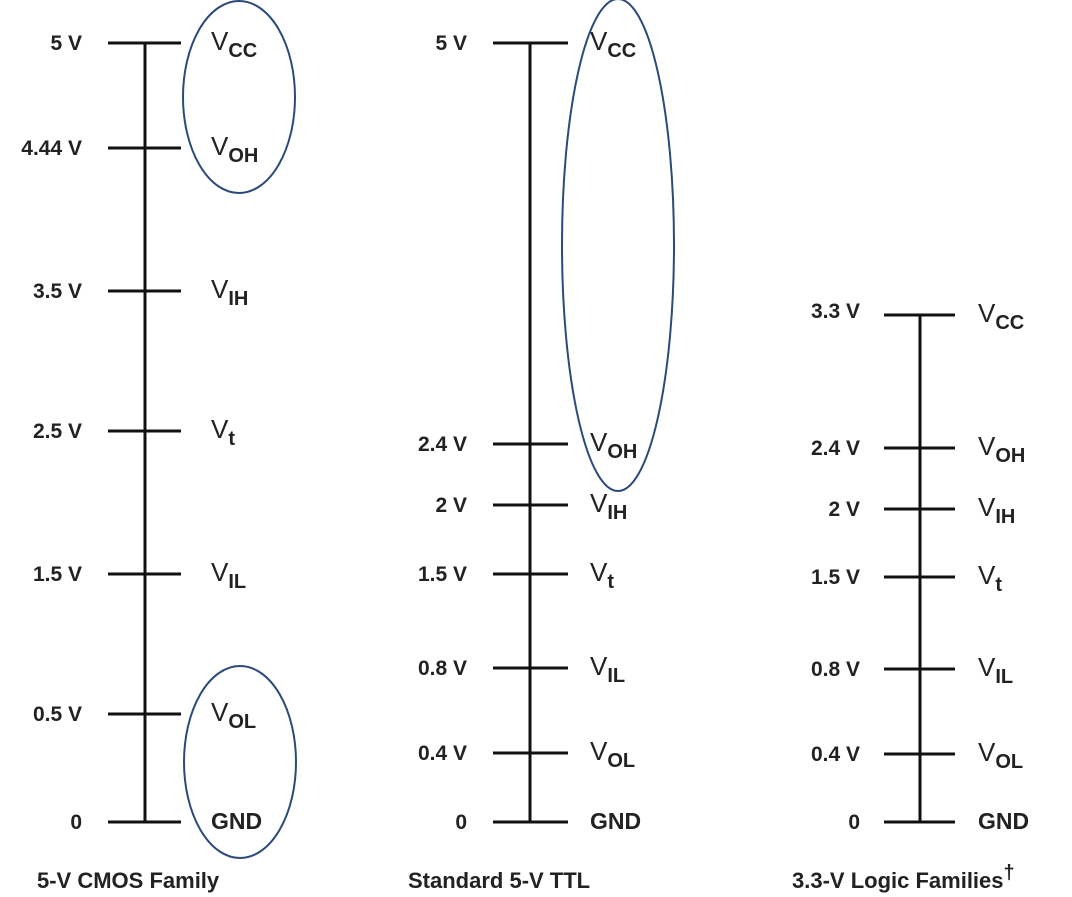 The image size is (1072, 897). I want to click on caption-cmos: 5-V CMOS Family, so click(128, 880).